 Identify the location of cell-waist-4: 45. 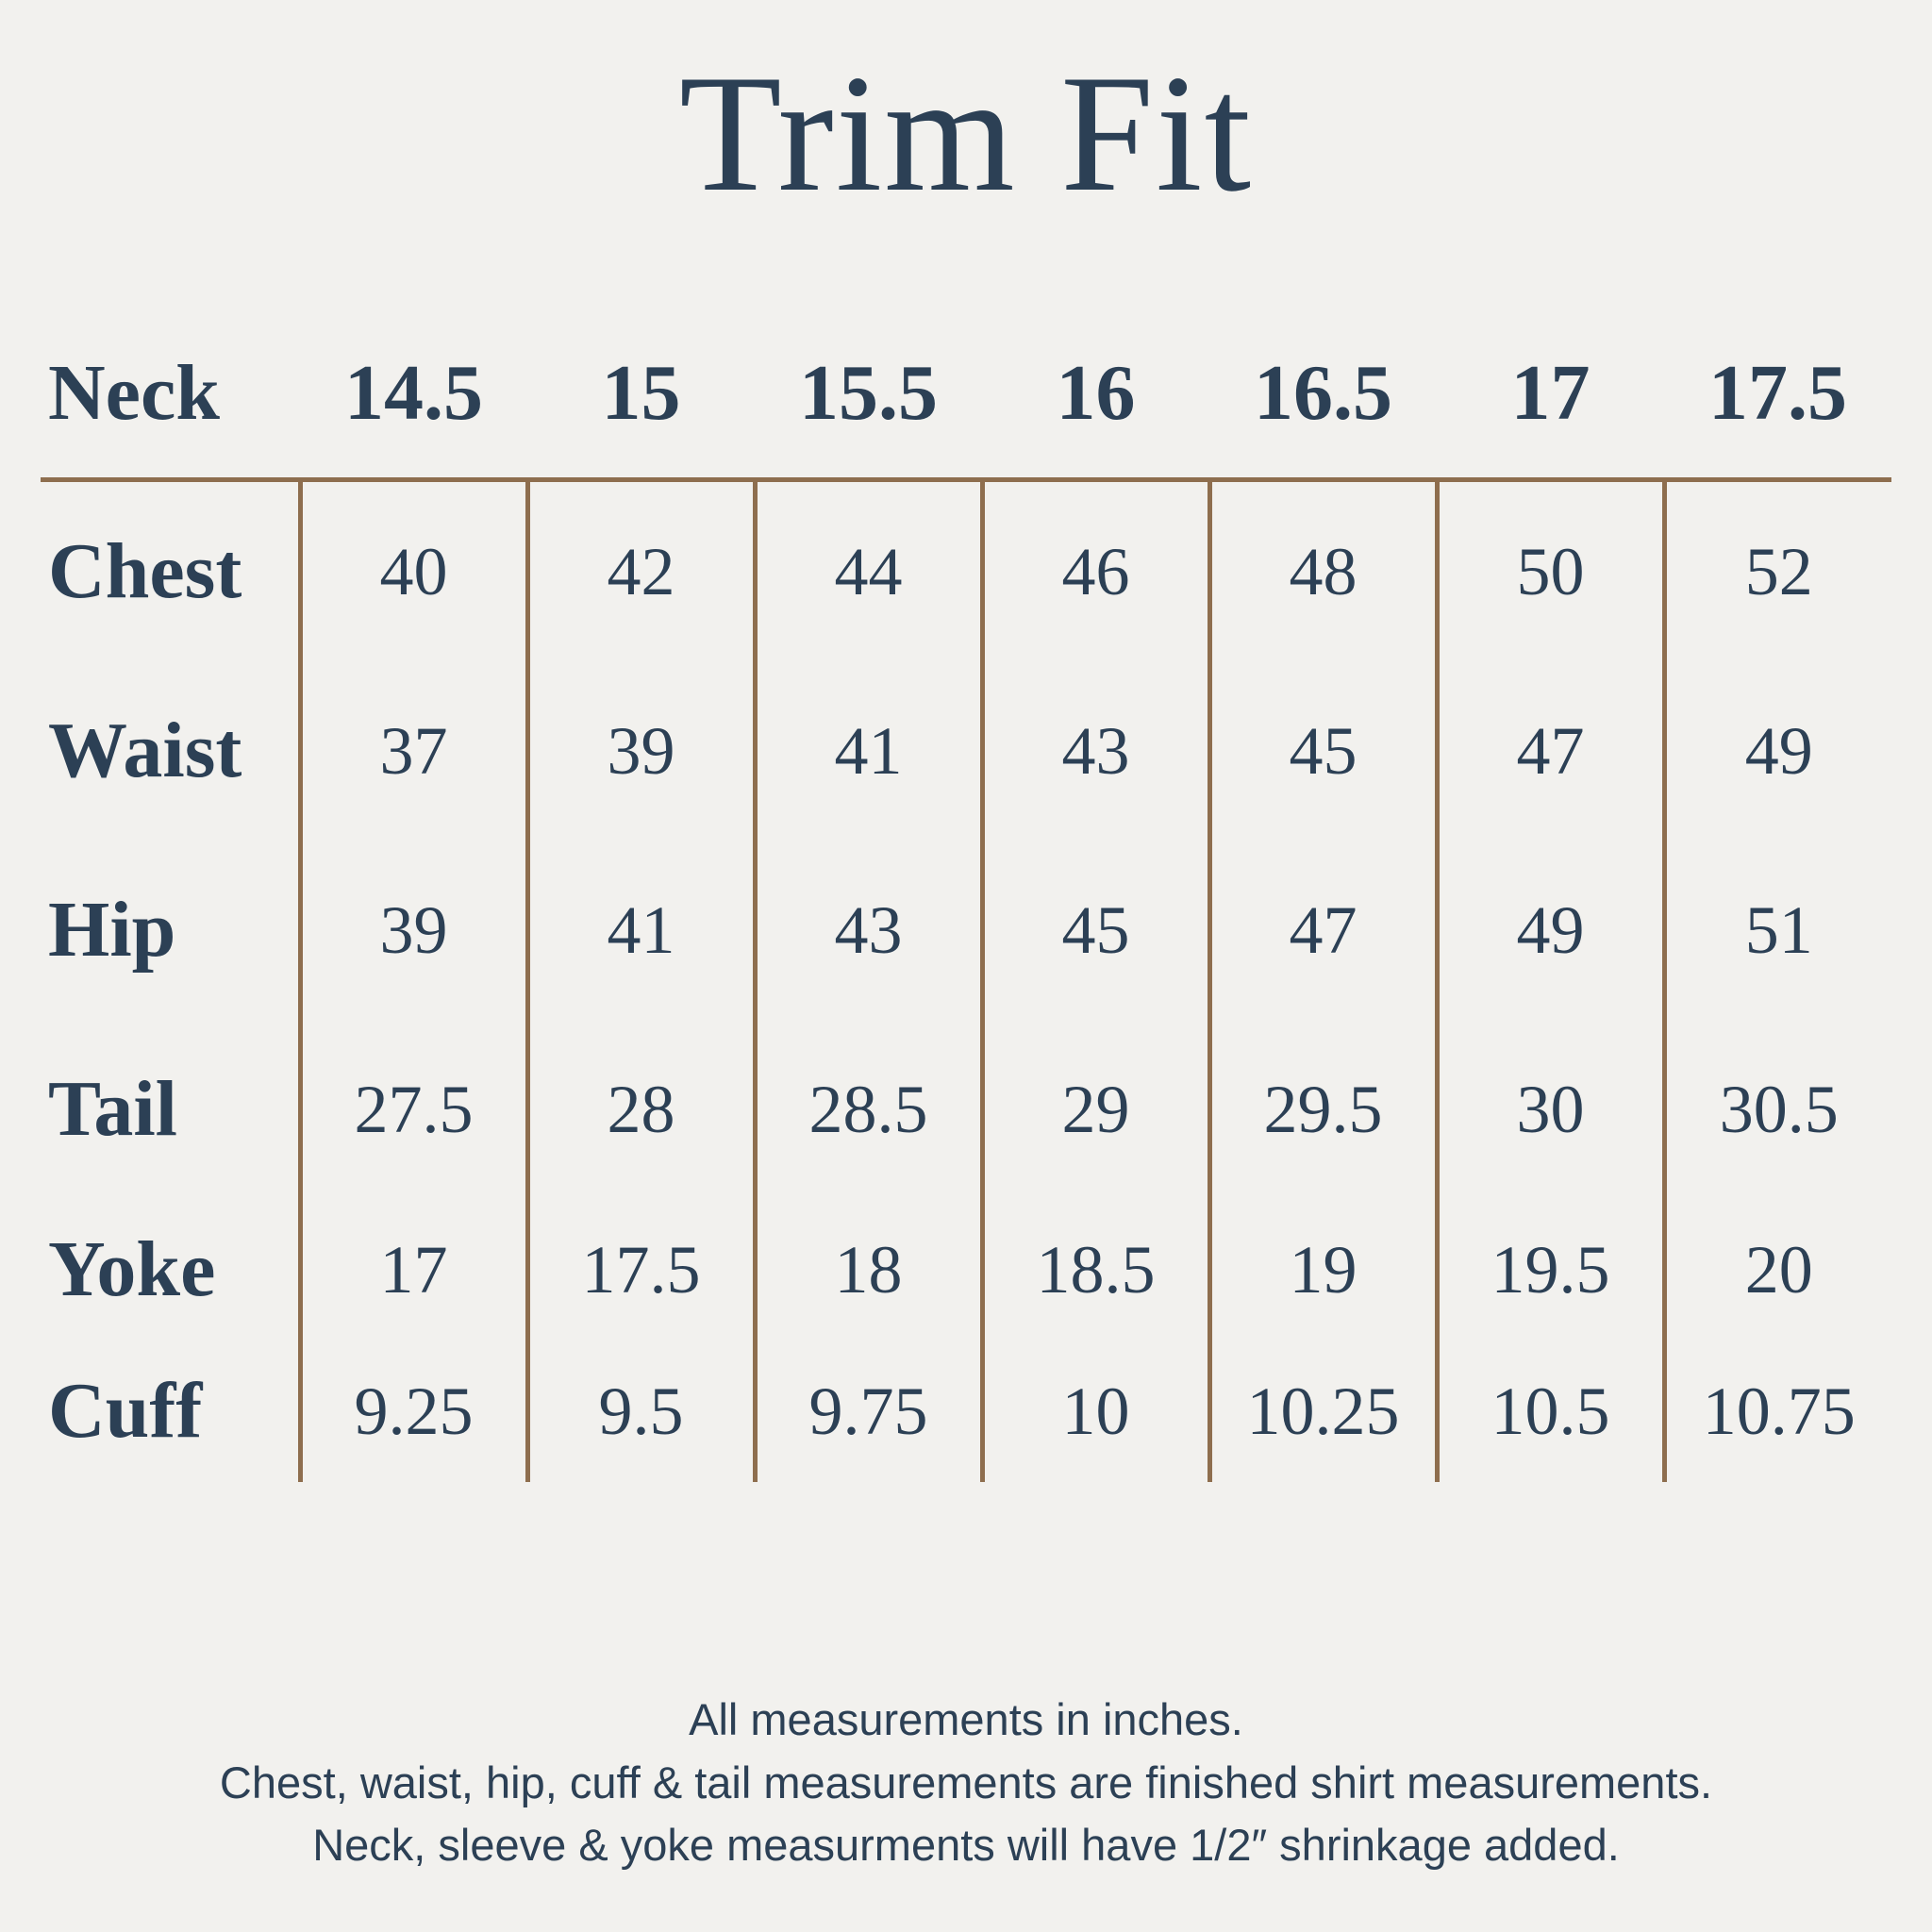
(1322, 751).